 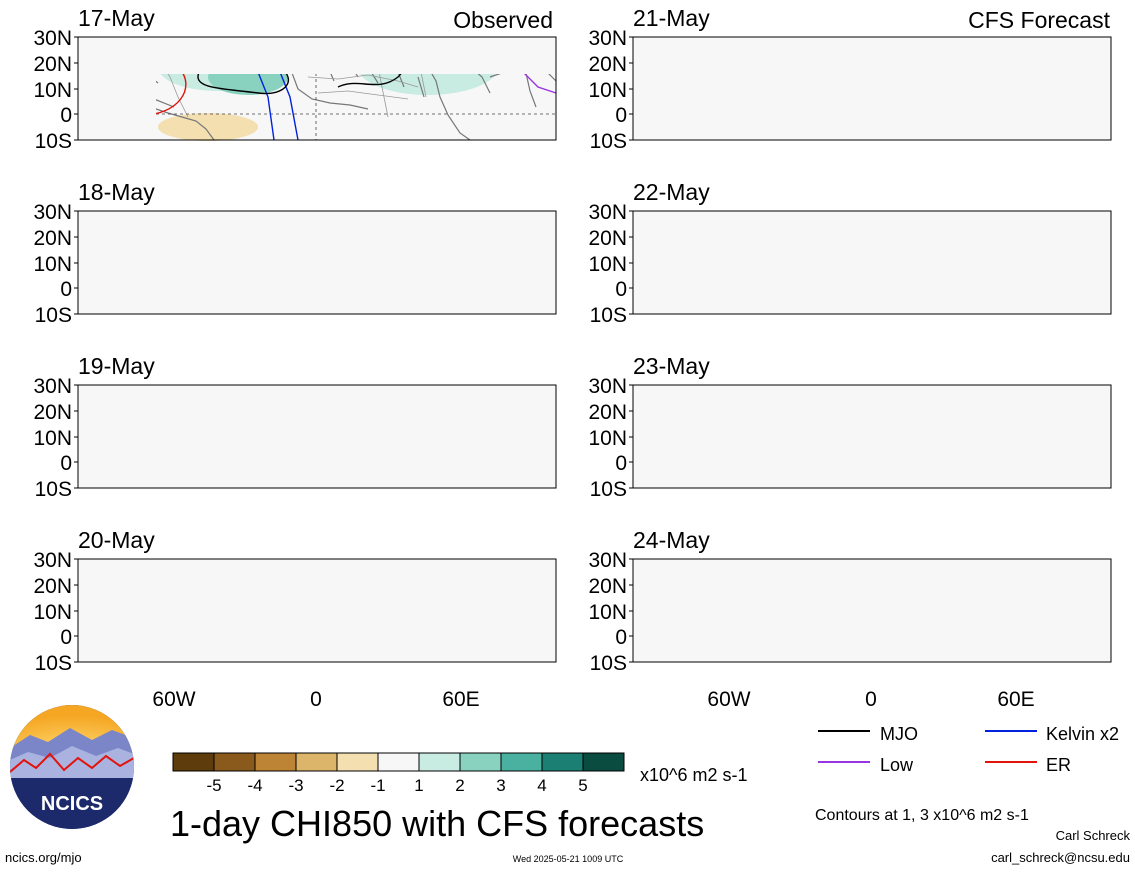 I want to click on colorbar-tick-label: -3, so click(x=295, y=785).